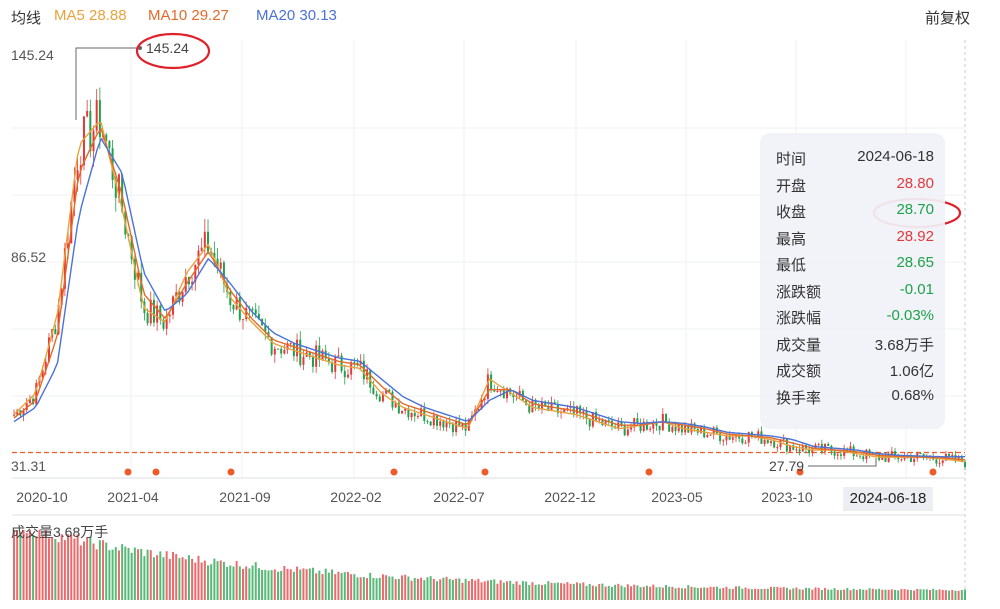 The image size is (1000, 609). Describe the element at coordinates (915, 209) in the screenshot. I see `tooltip-value: 28.70` at that location.